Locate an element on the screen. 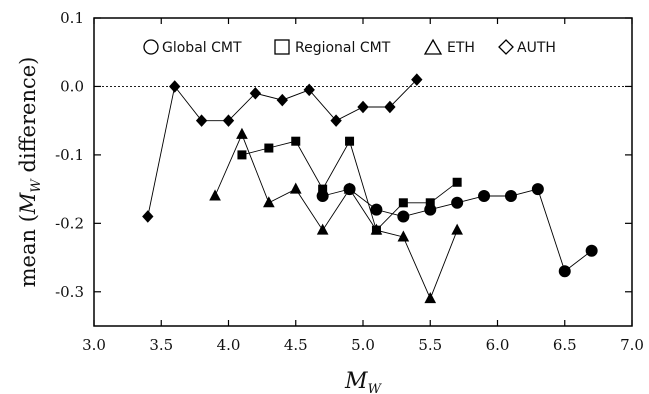 The height and width of the screenshot is (394, 649). y-tick-label: -0.1 is located at coordinates (69, 155).